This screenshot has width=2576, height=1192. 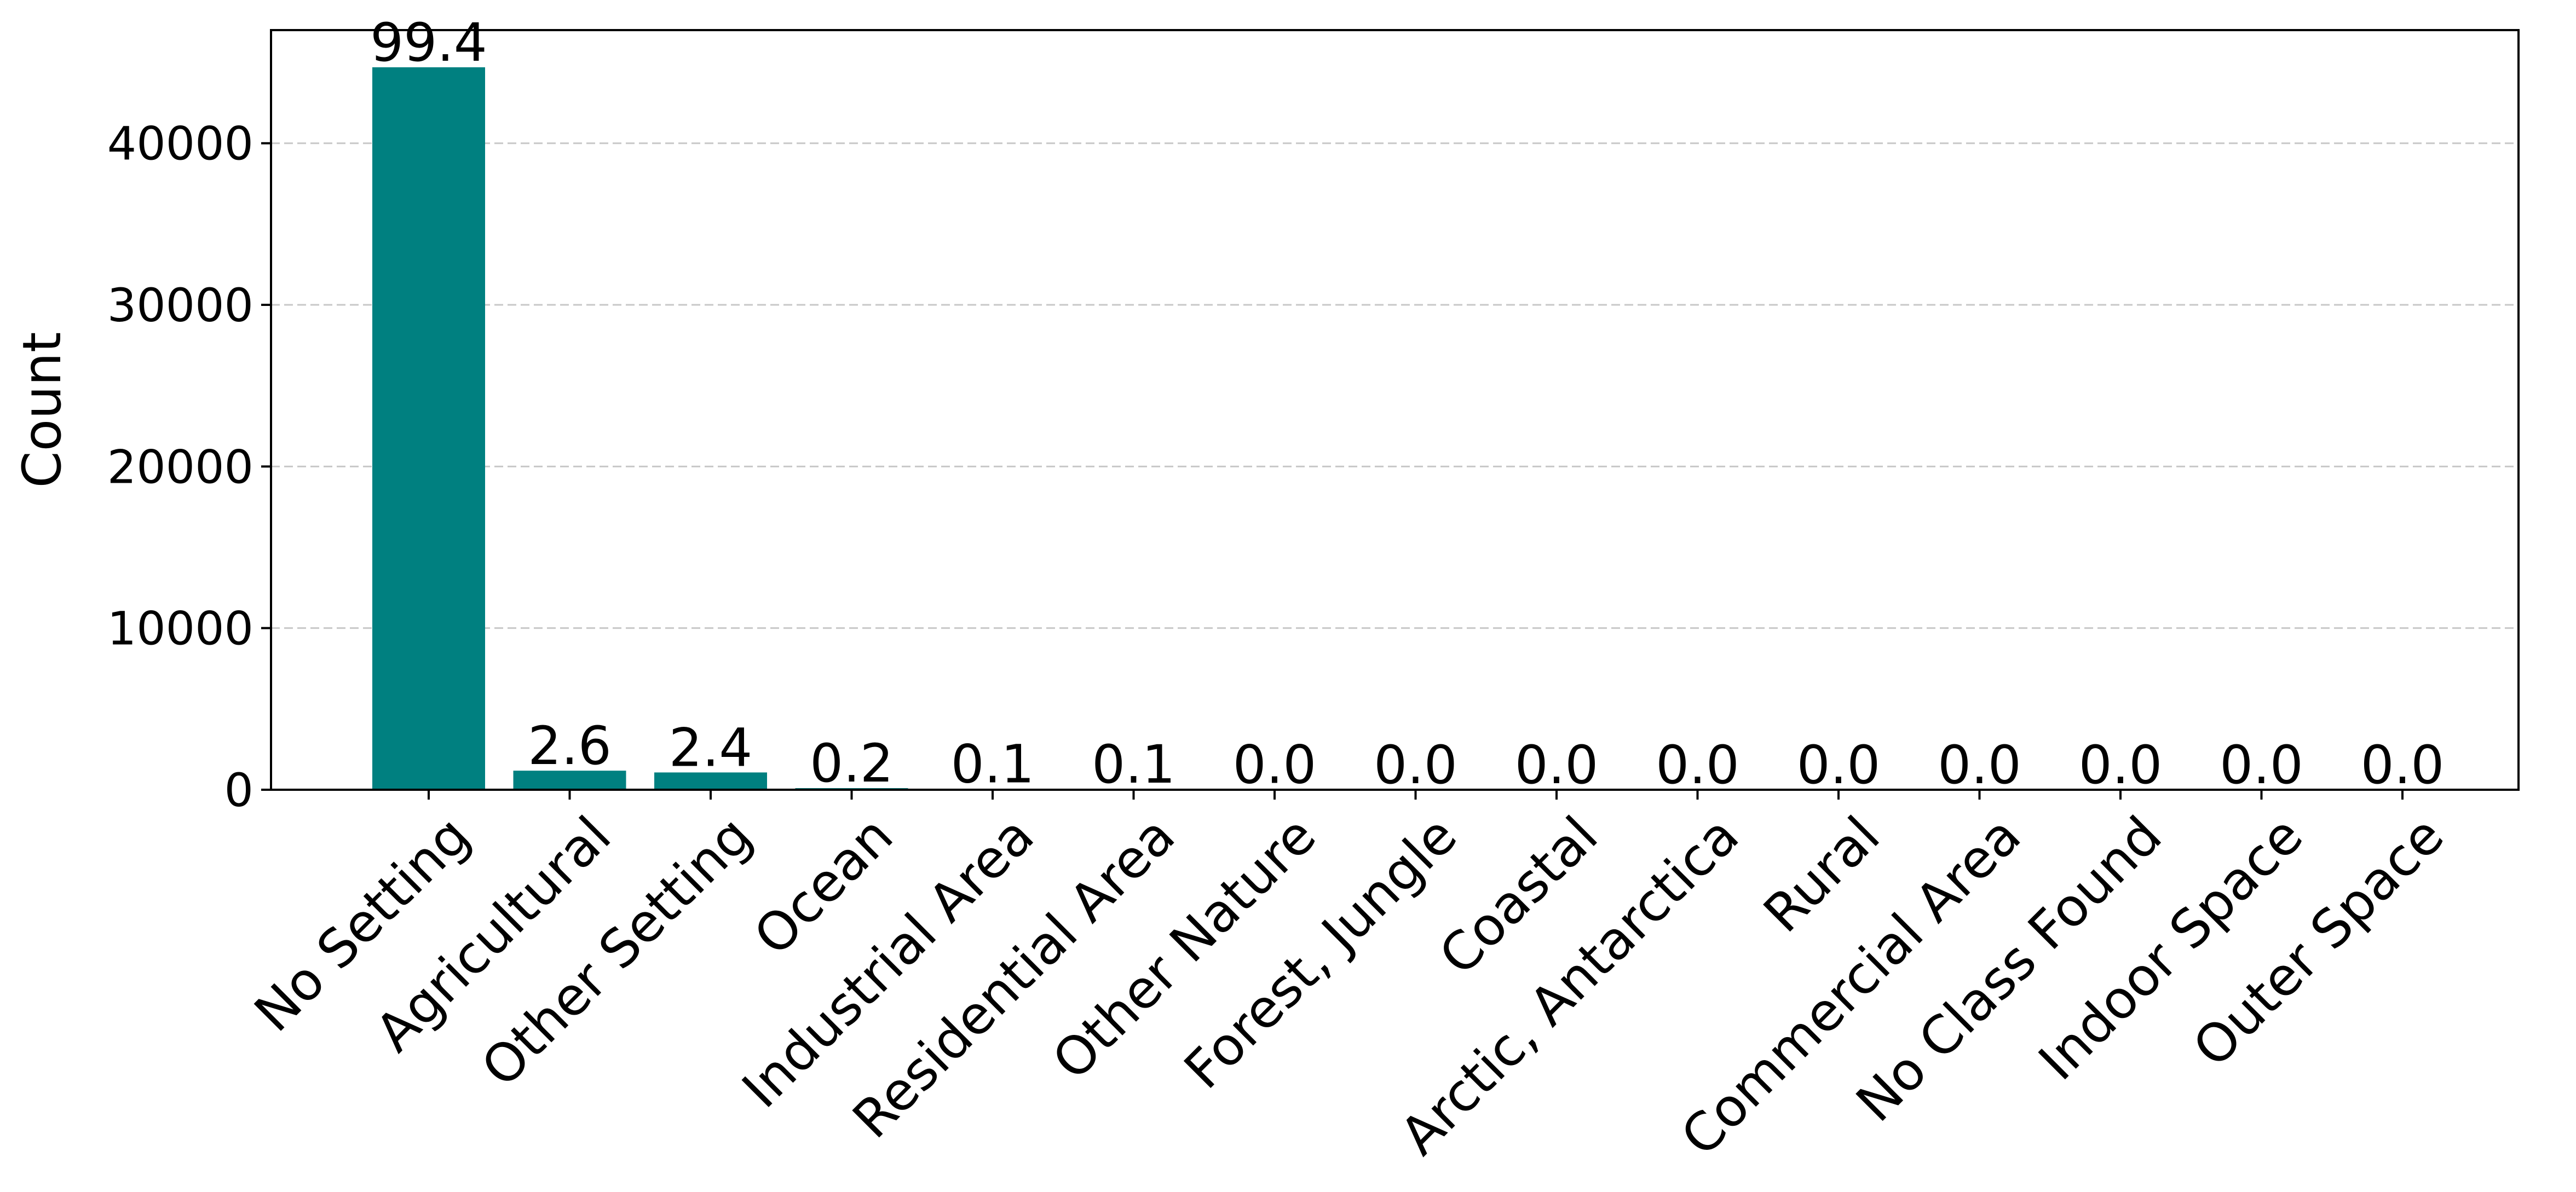 I want to click on y-tick-label: 0, so click(x=238, y=790).